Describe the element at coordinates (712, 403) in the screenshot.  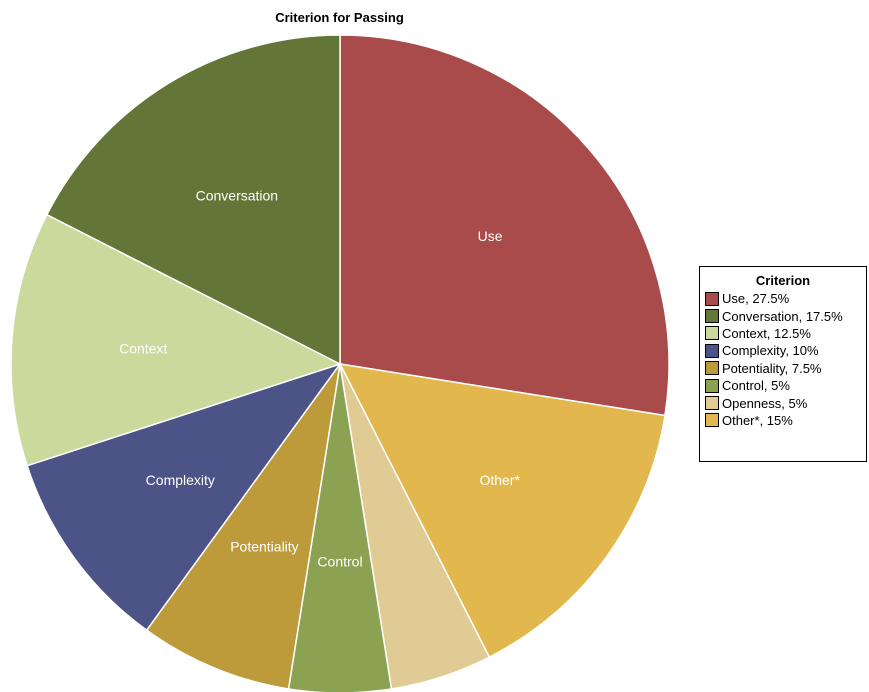
I see `legend-swatch-openness` at that location.